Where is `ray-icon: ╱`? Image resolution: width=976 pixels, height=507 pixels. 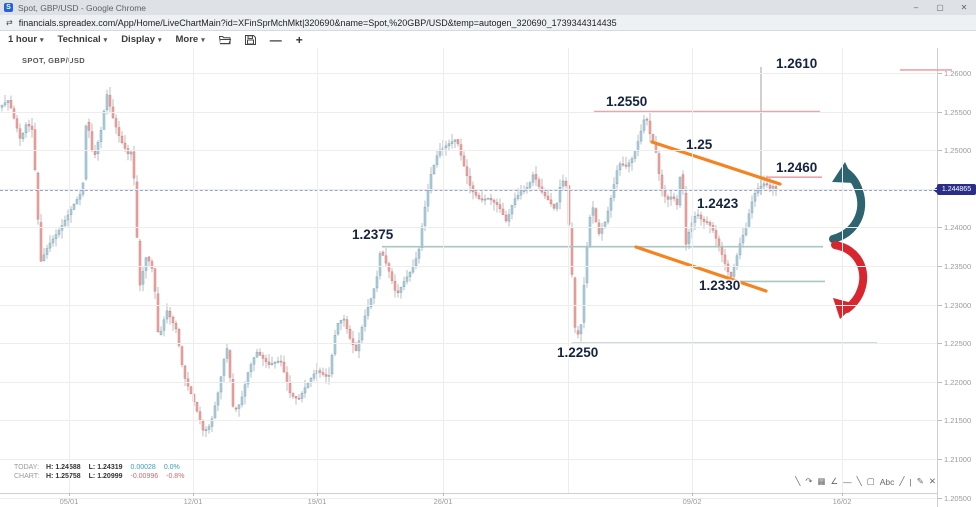 ray-icon: ╱ is located at coordinates (902, 481).